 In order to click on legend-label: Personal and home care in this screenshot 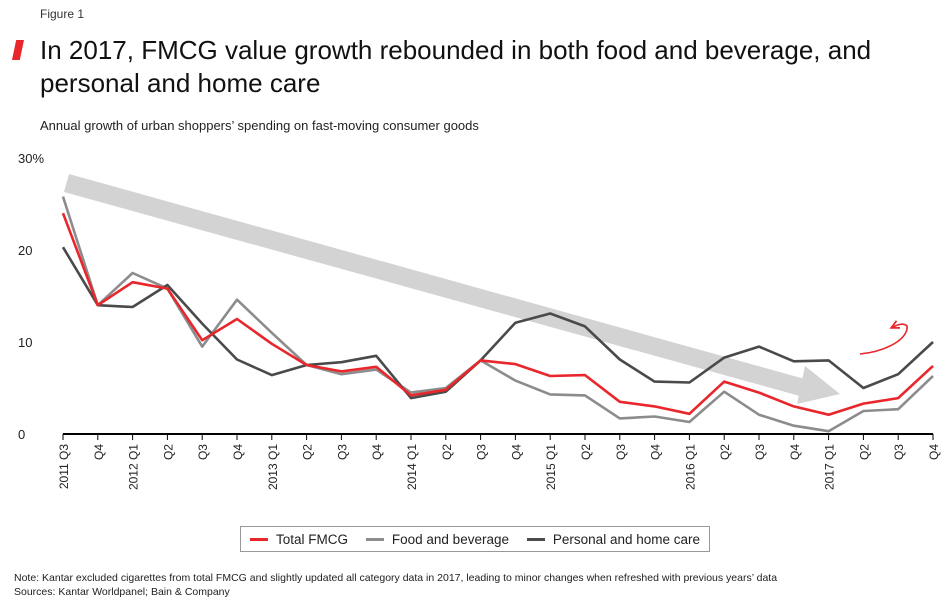, I will do `click(626, 539)`.